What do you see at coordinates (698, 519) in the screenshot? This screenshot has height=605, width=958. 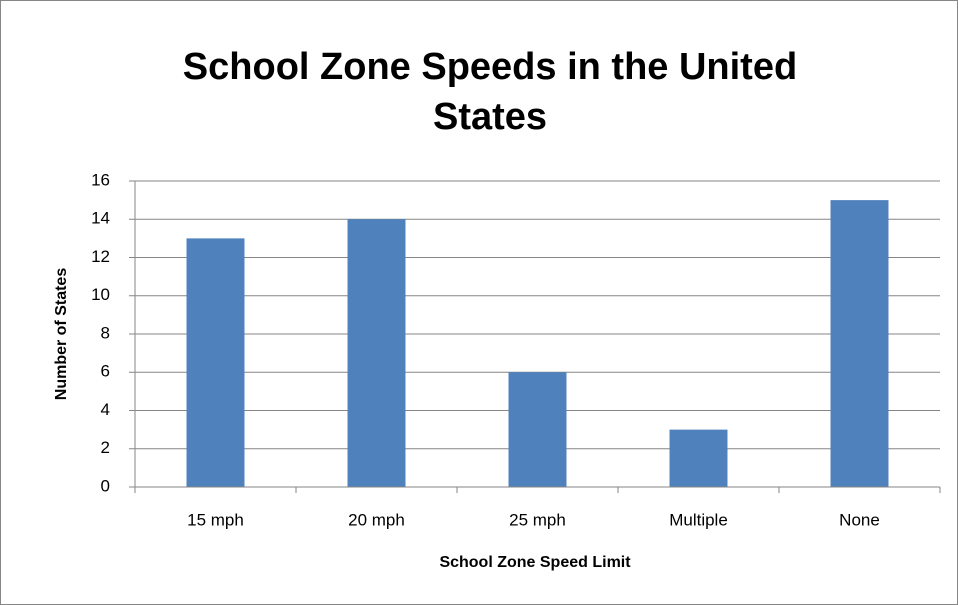 I see `x-tick-label: Multiple` at bounding box center [698, 519].